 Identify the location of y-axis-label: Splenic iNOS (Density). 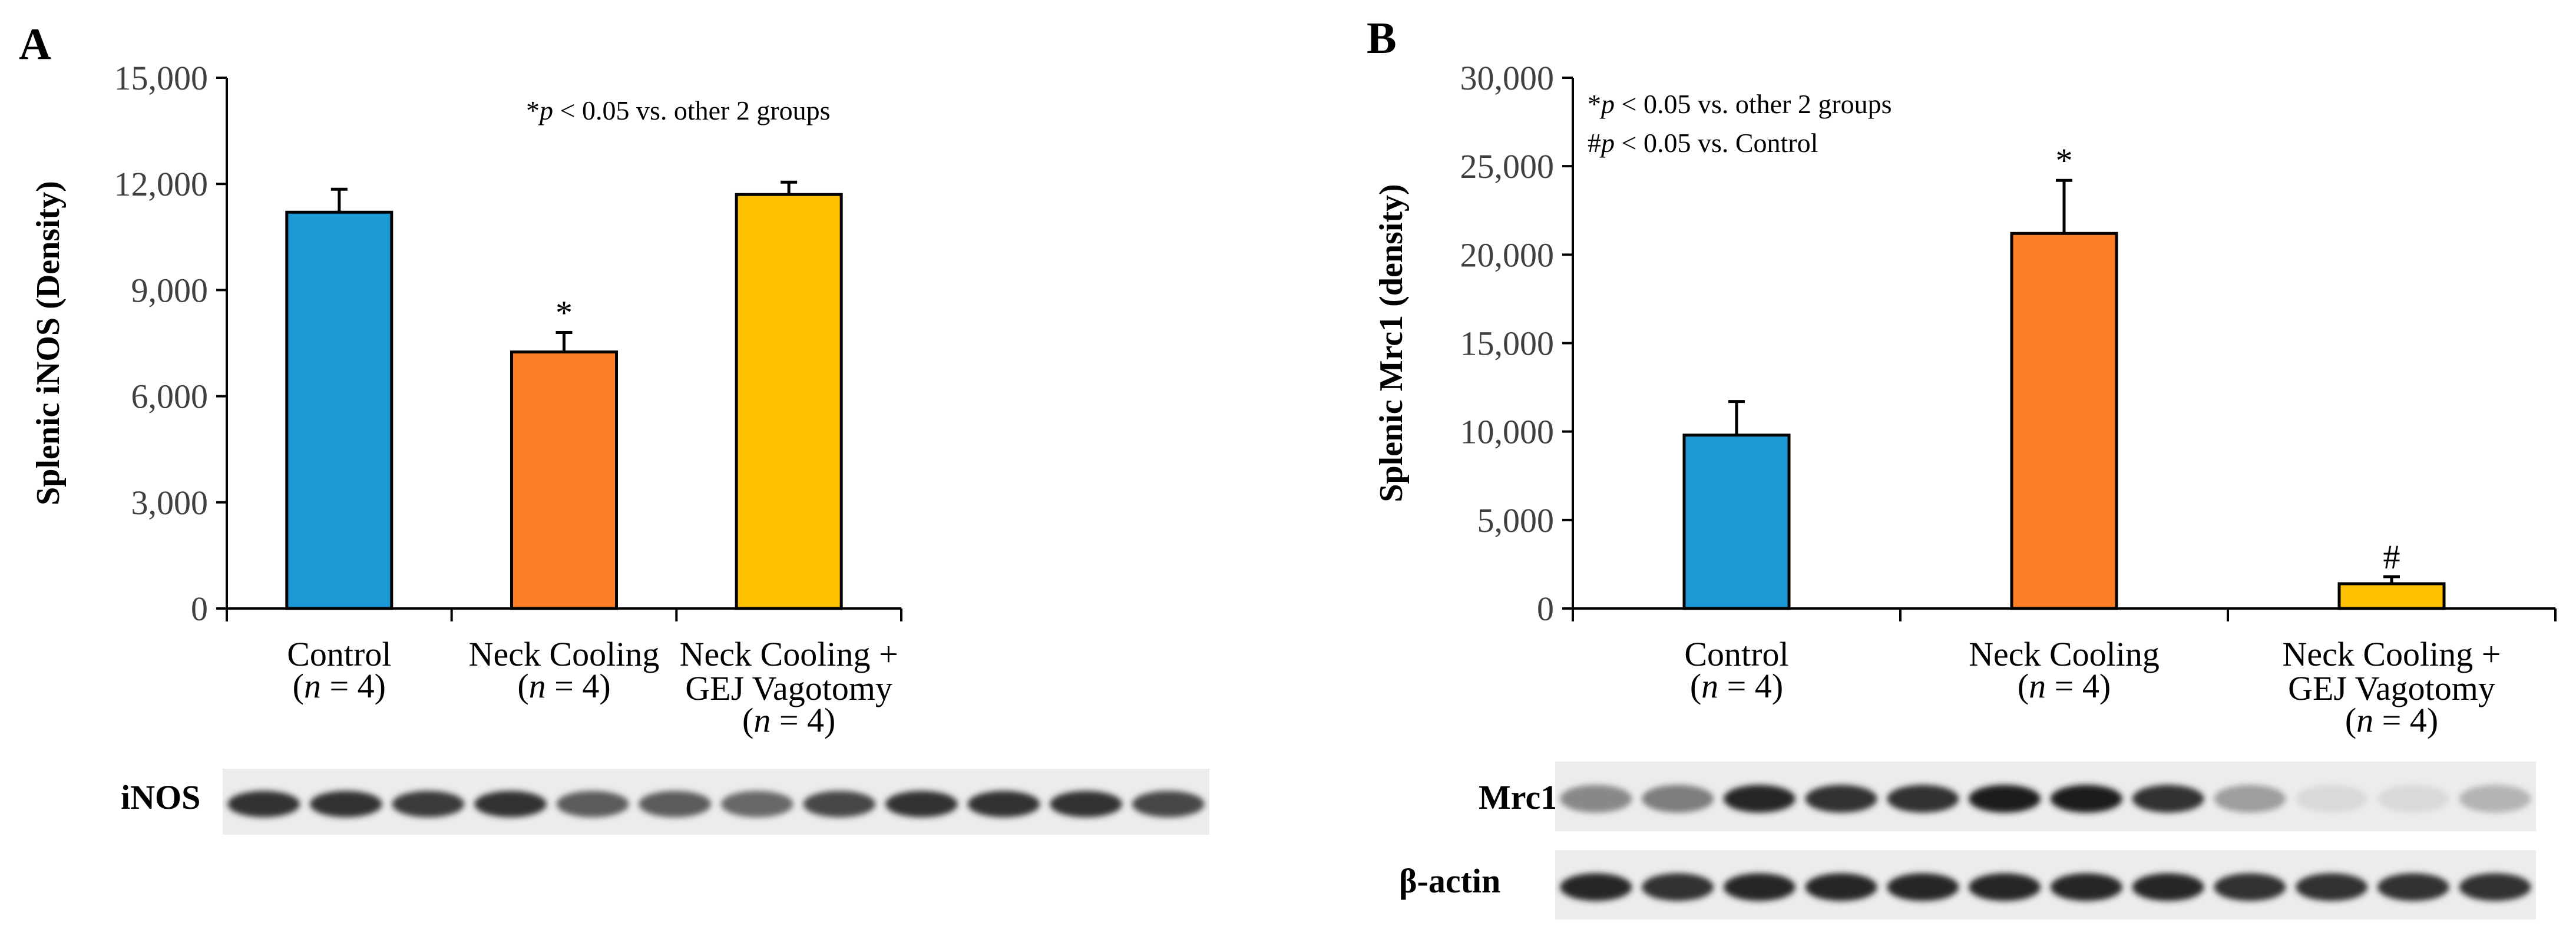
(48, 343).